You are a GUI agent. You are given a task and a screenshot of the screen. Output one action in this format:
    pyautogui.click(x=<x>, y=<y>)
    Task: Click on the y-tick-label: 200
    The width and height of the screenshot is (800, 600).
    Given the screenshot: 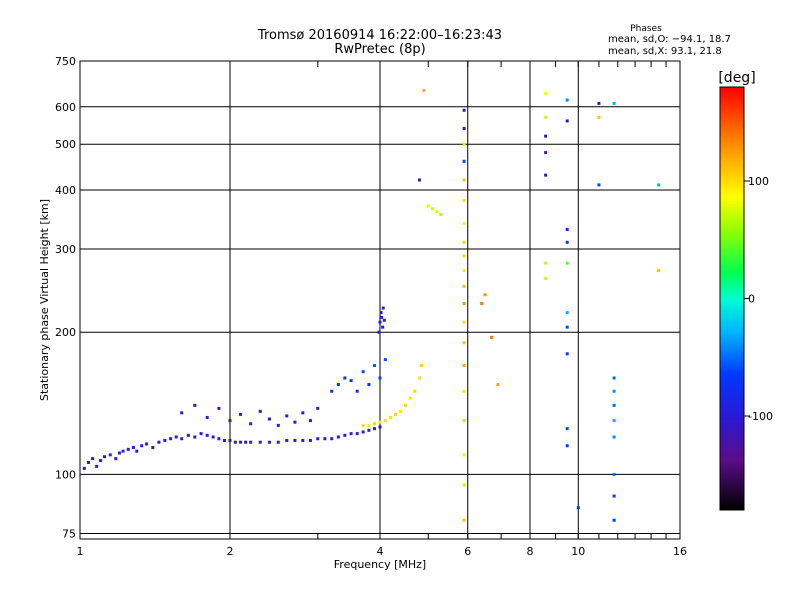 What is the action you would take?
    pyautogui.click(x=65, y=332)
    